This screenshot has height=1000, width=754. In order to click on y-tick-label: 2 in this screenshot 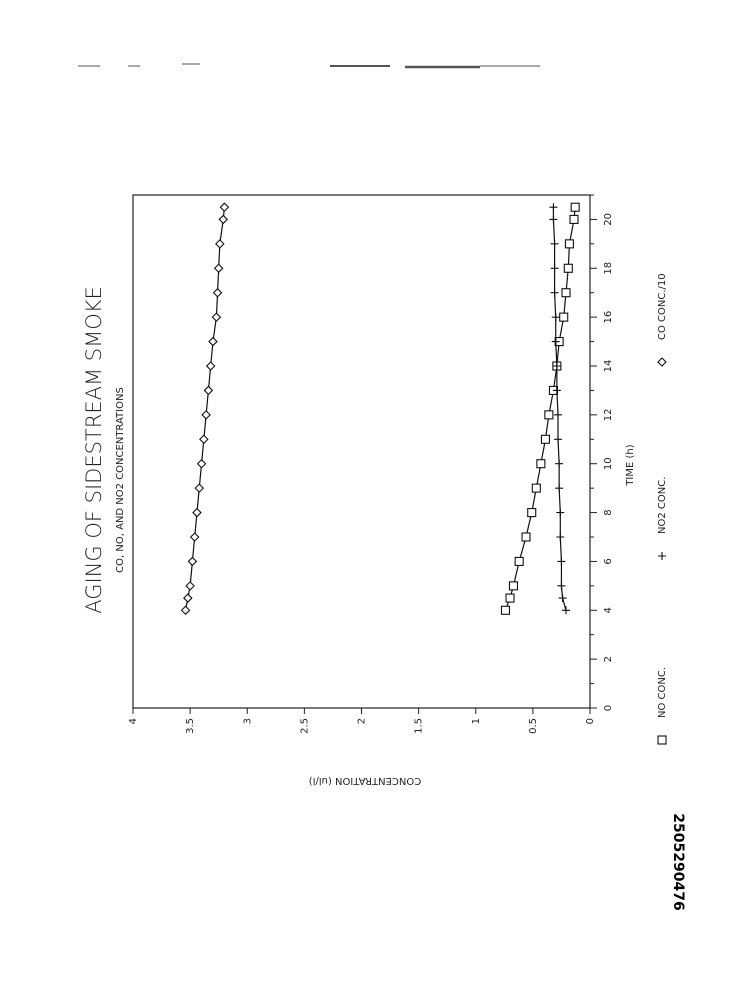, I will do `click(362, 721)`.